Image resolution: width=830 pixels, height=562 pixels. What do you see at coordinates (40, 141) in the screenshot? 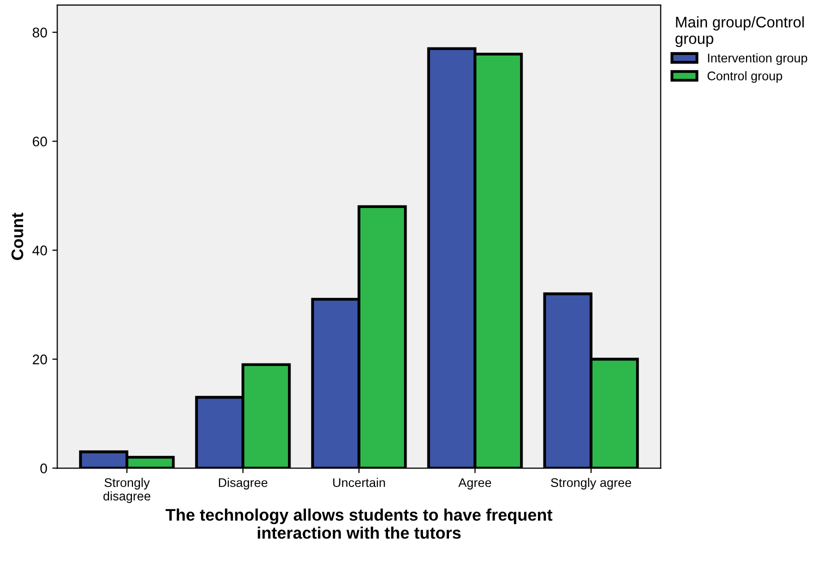
I see `y-tick-label: 60` at bounding box center [40, 141].